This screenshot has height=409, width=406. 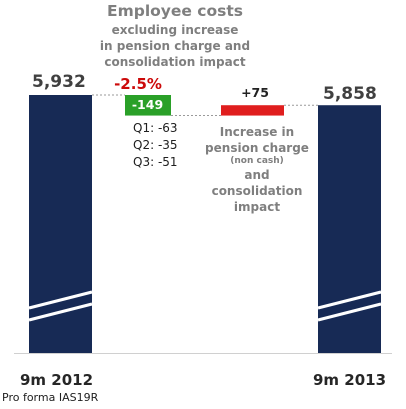 What do you see at coordinates (257, 207) in the screenshot?
I see `increase-description-line: impact` at bounding box center [257, 207].